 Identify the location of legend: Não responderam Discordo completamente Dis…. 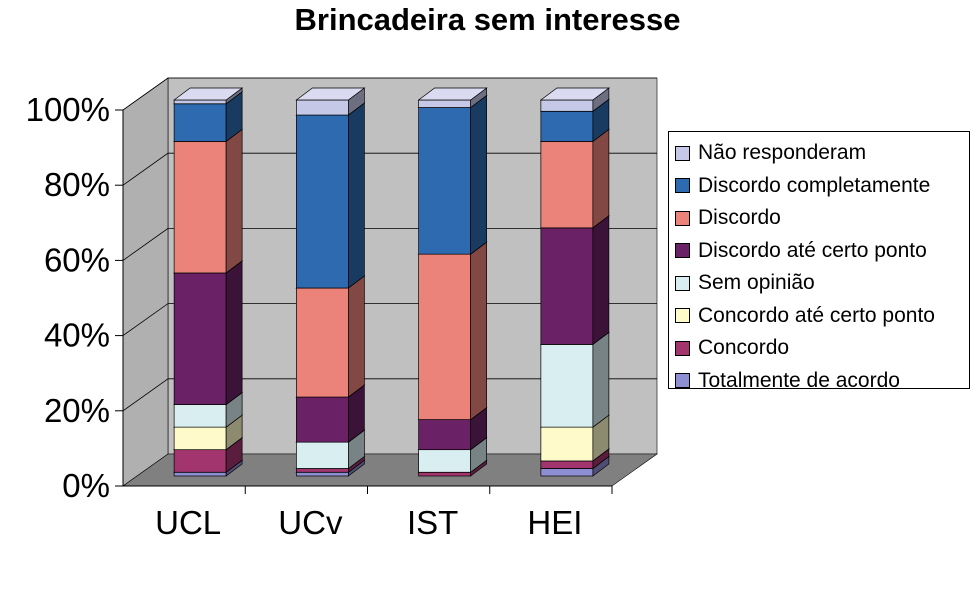
(819, 261).